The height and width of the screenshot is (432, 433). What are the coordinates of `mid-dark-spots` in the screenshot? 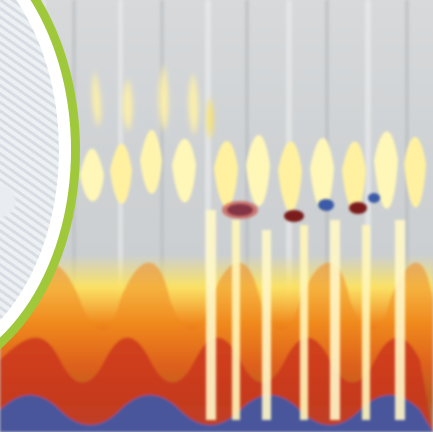 It's located at (301, 207).